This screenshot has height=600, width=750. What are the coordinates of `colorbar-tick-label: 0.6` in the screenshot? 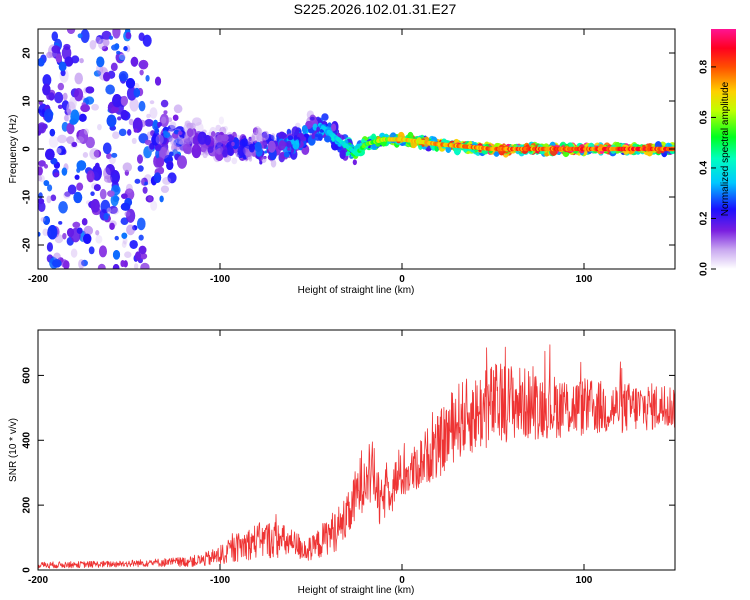 It's located at (704, 117).